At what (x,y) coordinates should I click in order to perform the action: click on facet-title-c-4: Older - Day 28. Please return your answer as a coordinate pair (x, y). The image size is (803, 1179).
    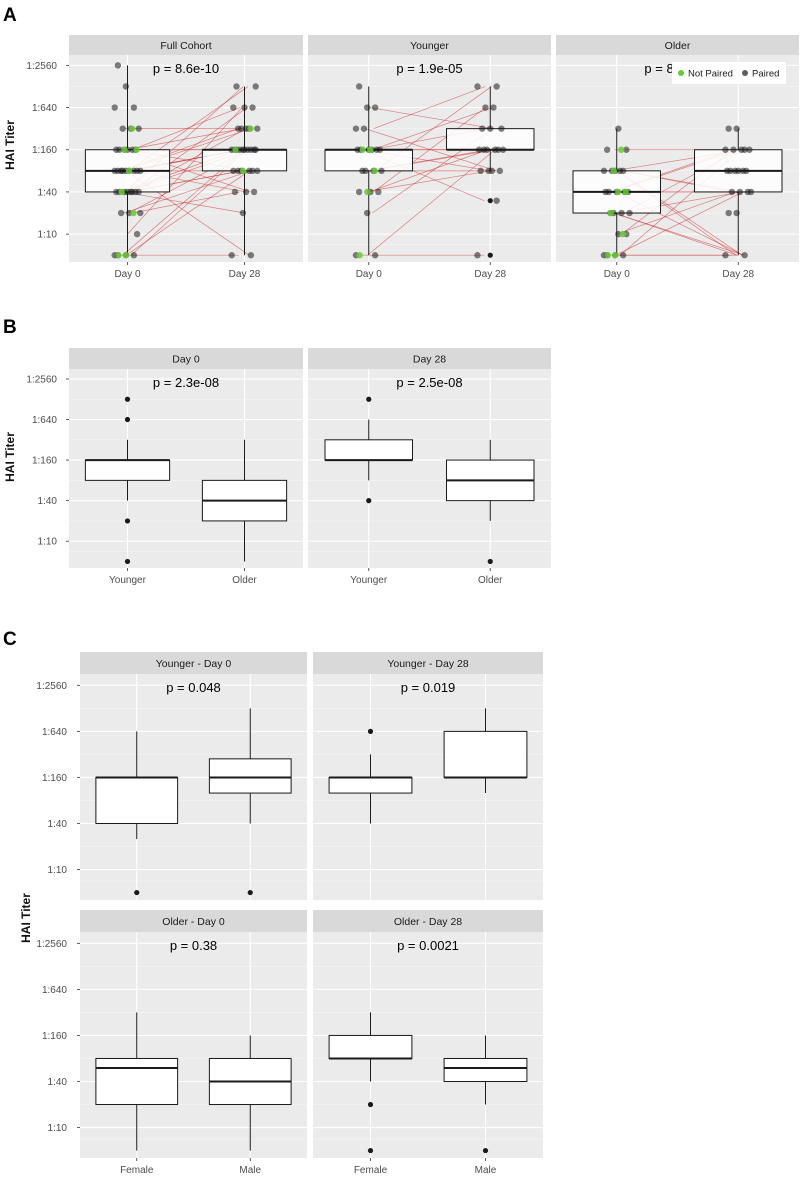
    Looking at the image, I should click on (428, 922).